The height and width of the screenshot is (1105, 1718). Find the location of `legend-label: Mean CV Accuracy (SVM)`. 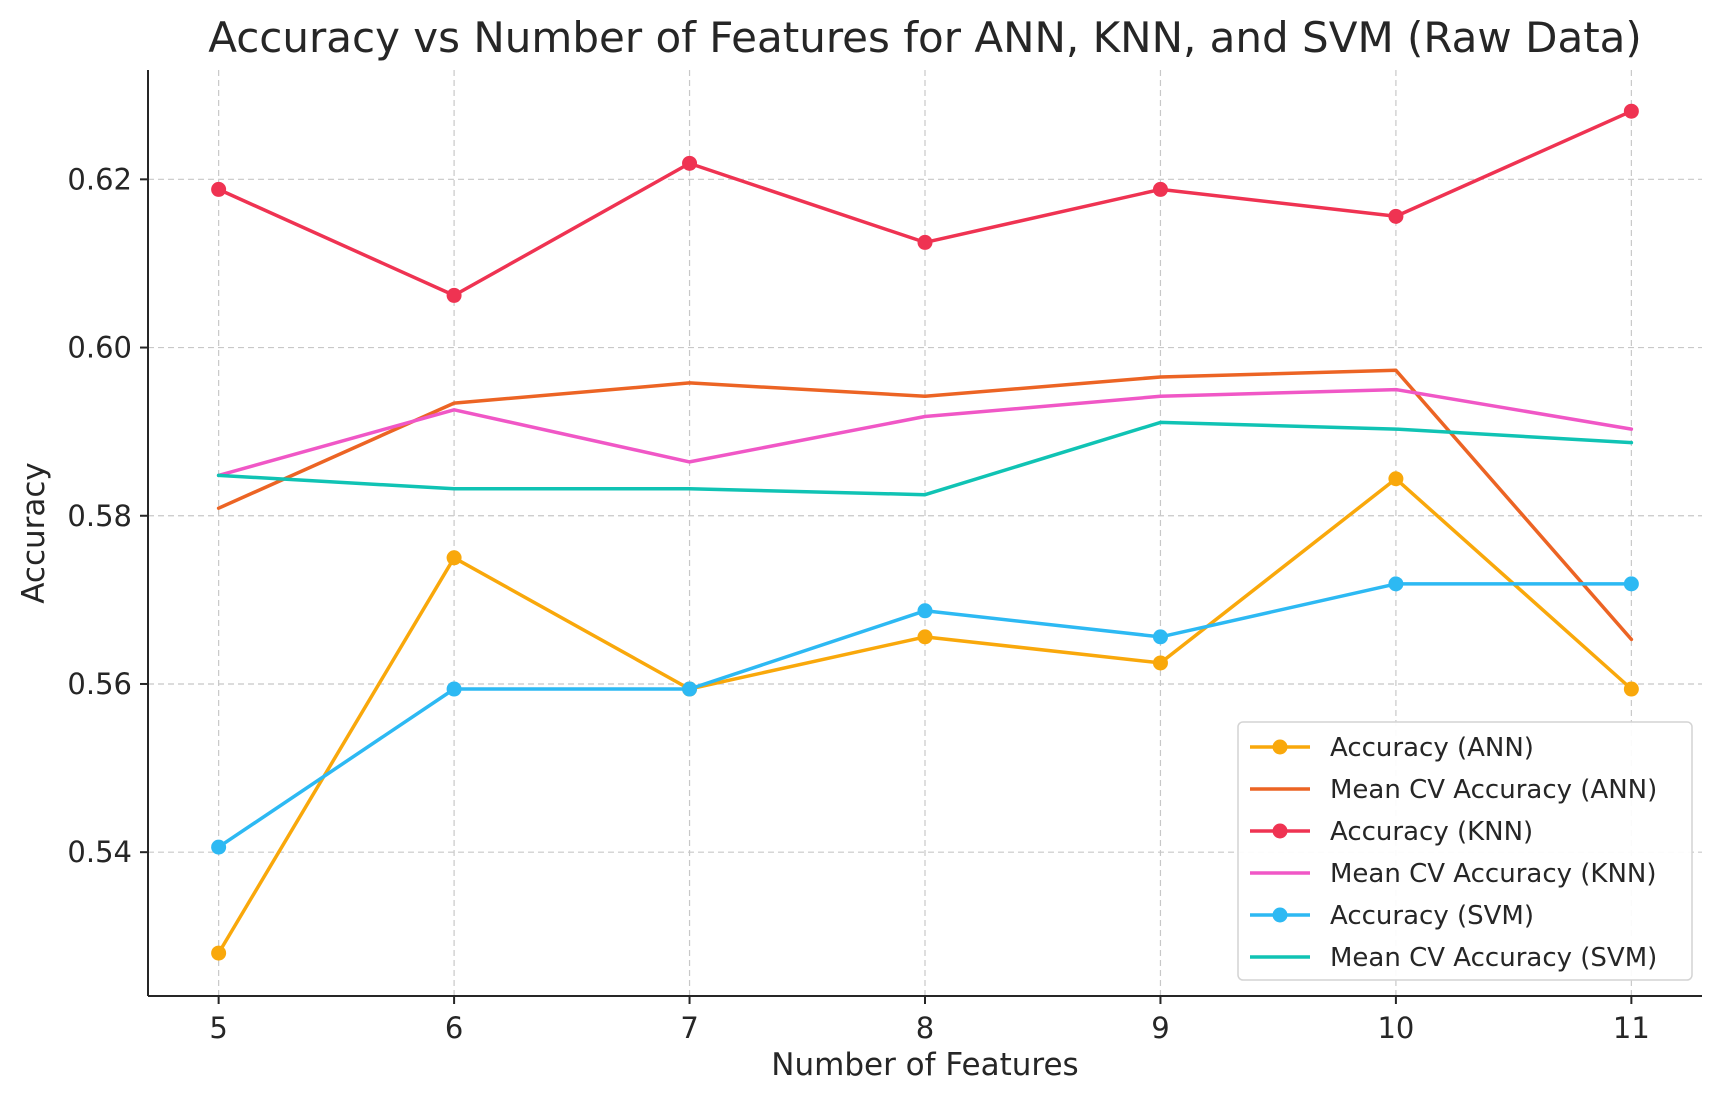

legend-label: Mean CV Accuracy (SVM) is located at coordinates (1493, 958).